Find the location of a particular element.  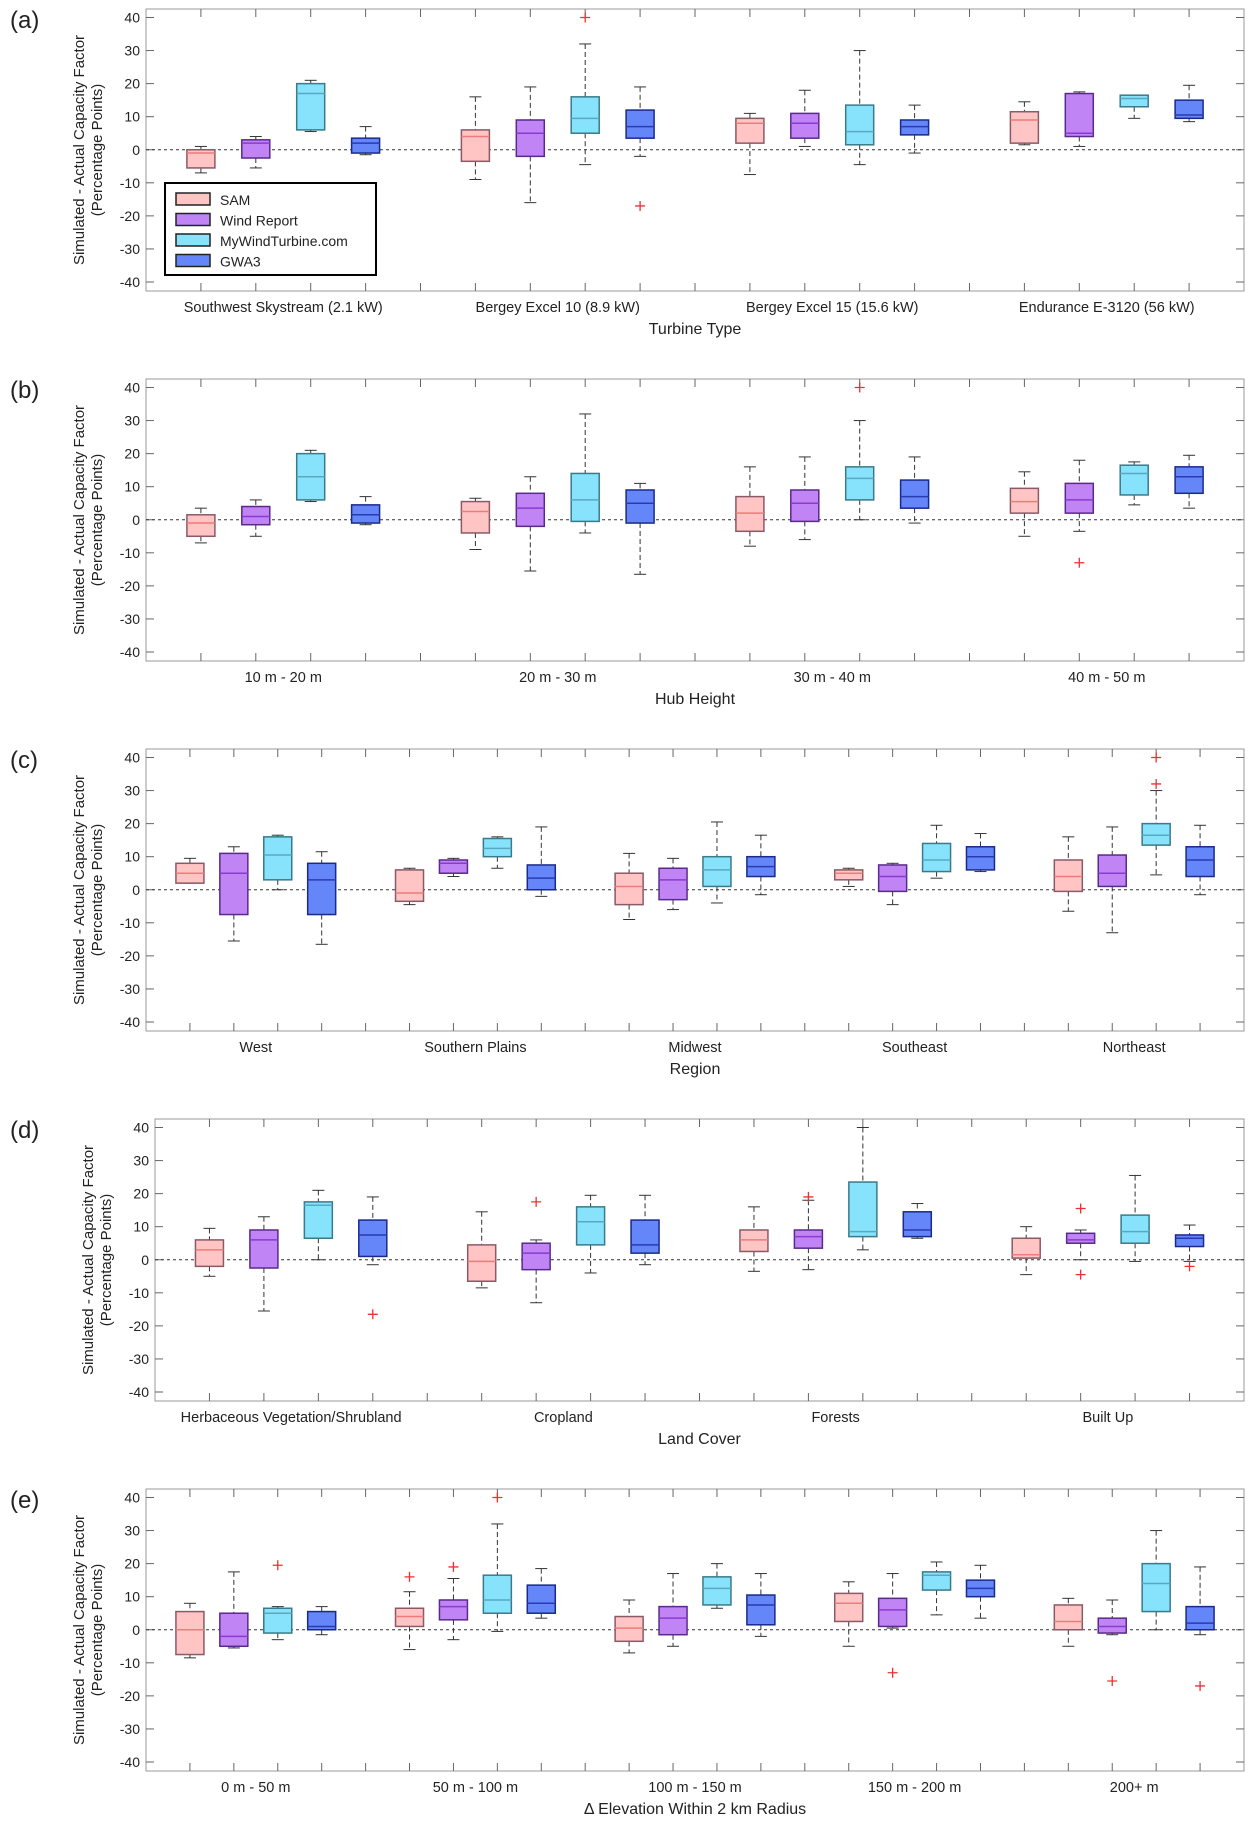

panel-label: (b) is located at coordinates (24, 390).